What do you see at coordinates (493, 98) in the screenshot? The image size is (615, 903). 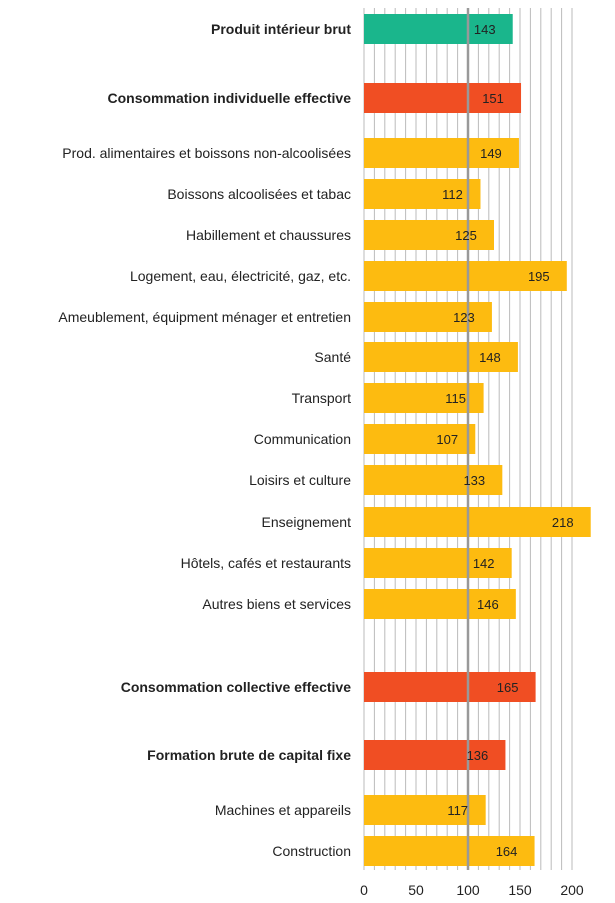 I see `value-label: 151` at bounding box center [493, 98].